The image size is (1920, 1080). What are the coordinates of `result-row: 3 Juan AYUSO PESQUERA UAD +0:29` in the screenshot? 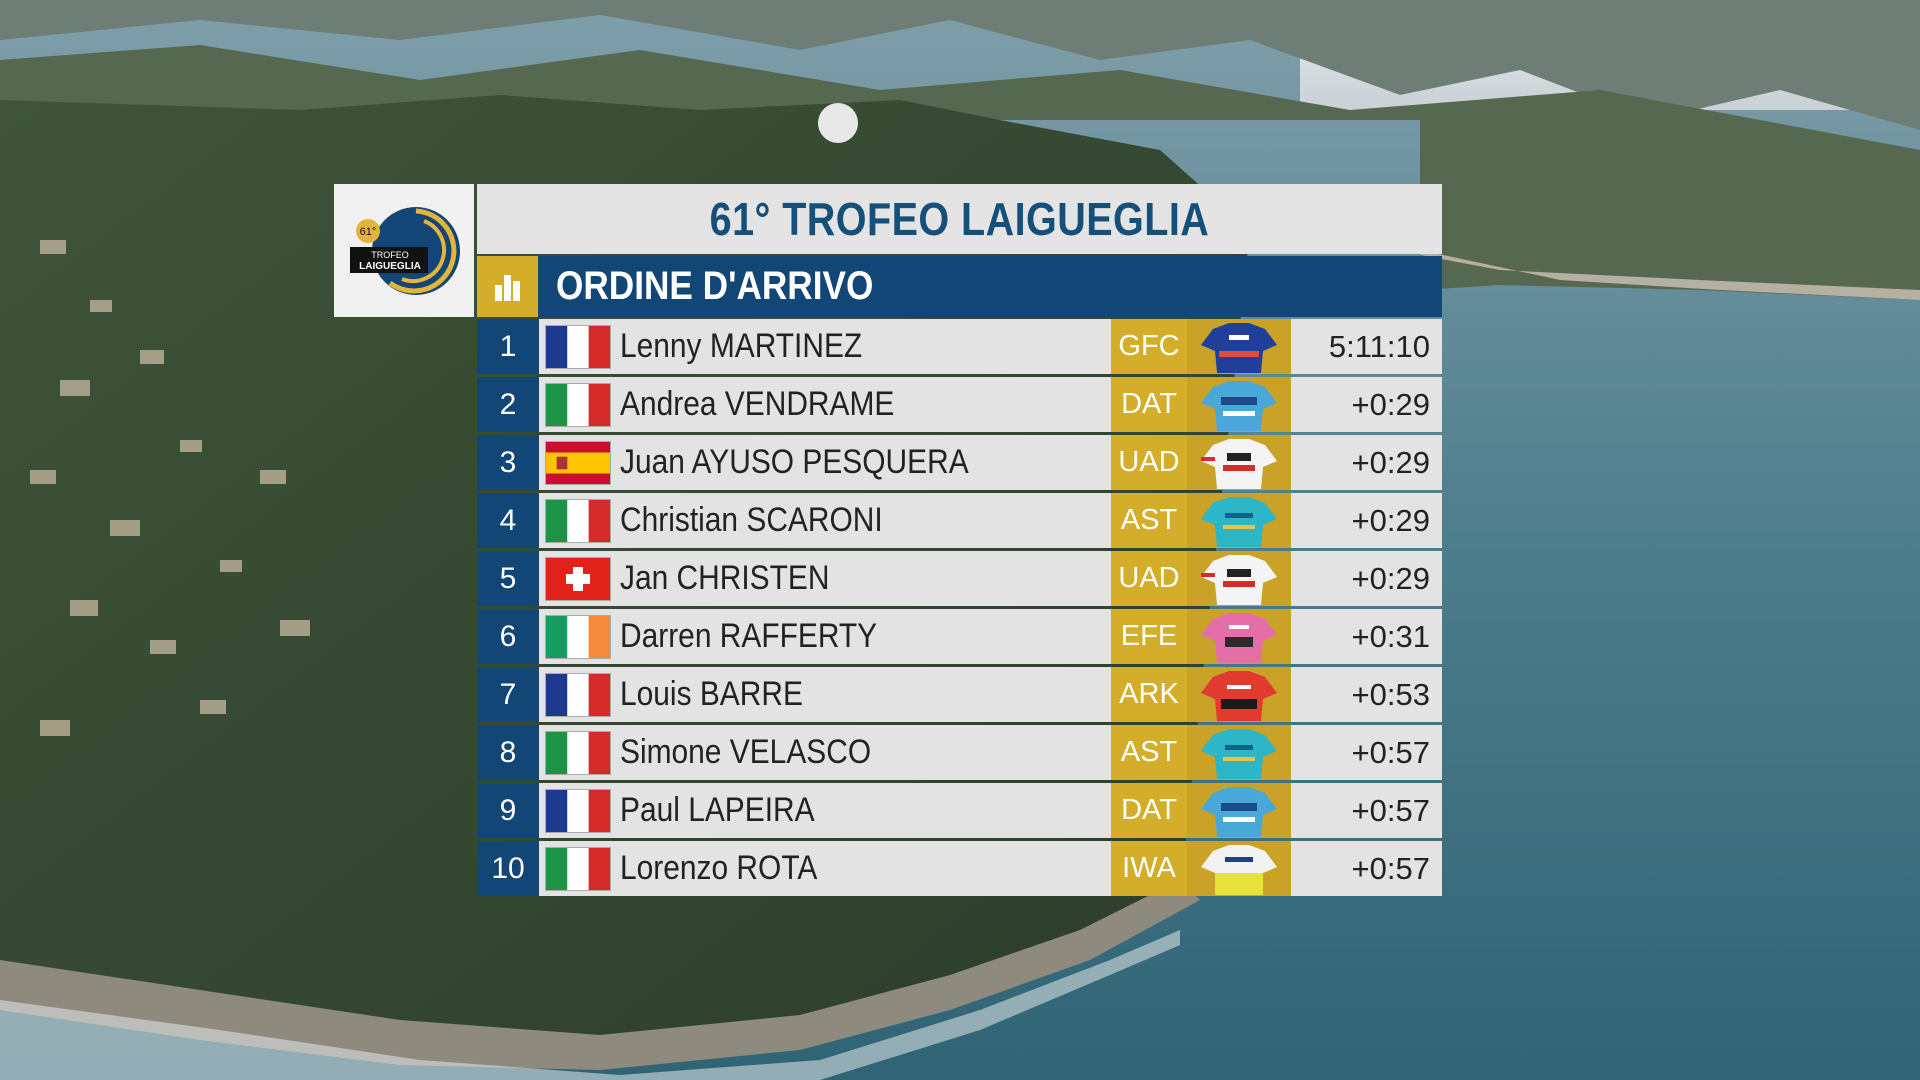 It's located at (959, 462).